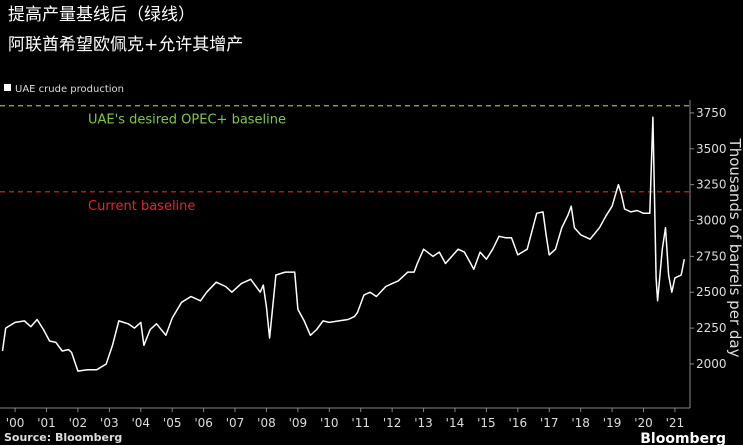  Describe the element at coordinates (711, 185) in the screenshot. I see `y-tick-label: 3250` at that location.